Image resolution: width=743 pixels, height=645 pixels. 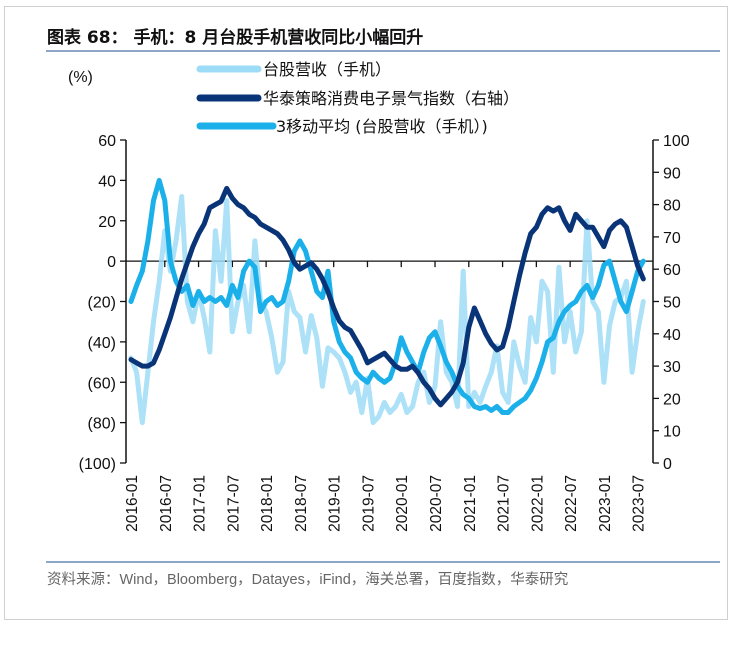 What do you see at coordinates (676, 141) in the screenshot?
I see `right-tick-label: 100` at bounding box center [676, 141].